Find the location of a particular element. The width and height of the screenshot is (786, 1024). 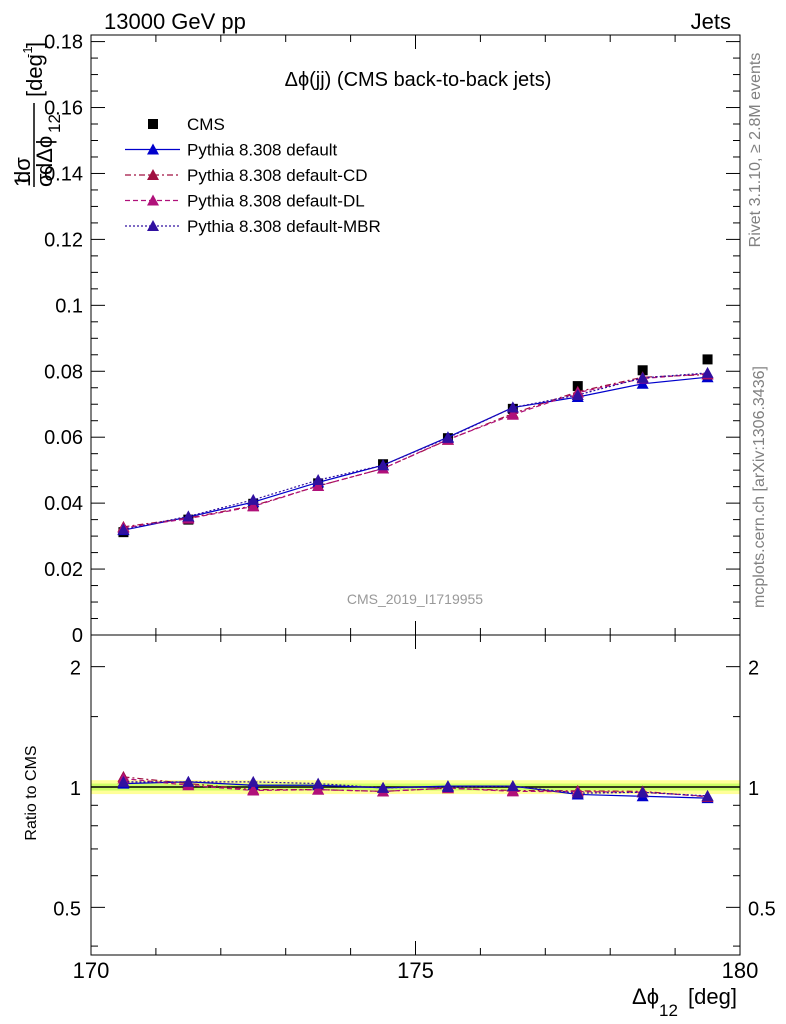

legend-item: Pythia 8.308 default-DL is located at coordinates (245, 201).